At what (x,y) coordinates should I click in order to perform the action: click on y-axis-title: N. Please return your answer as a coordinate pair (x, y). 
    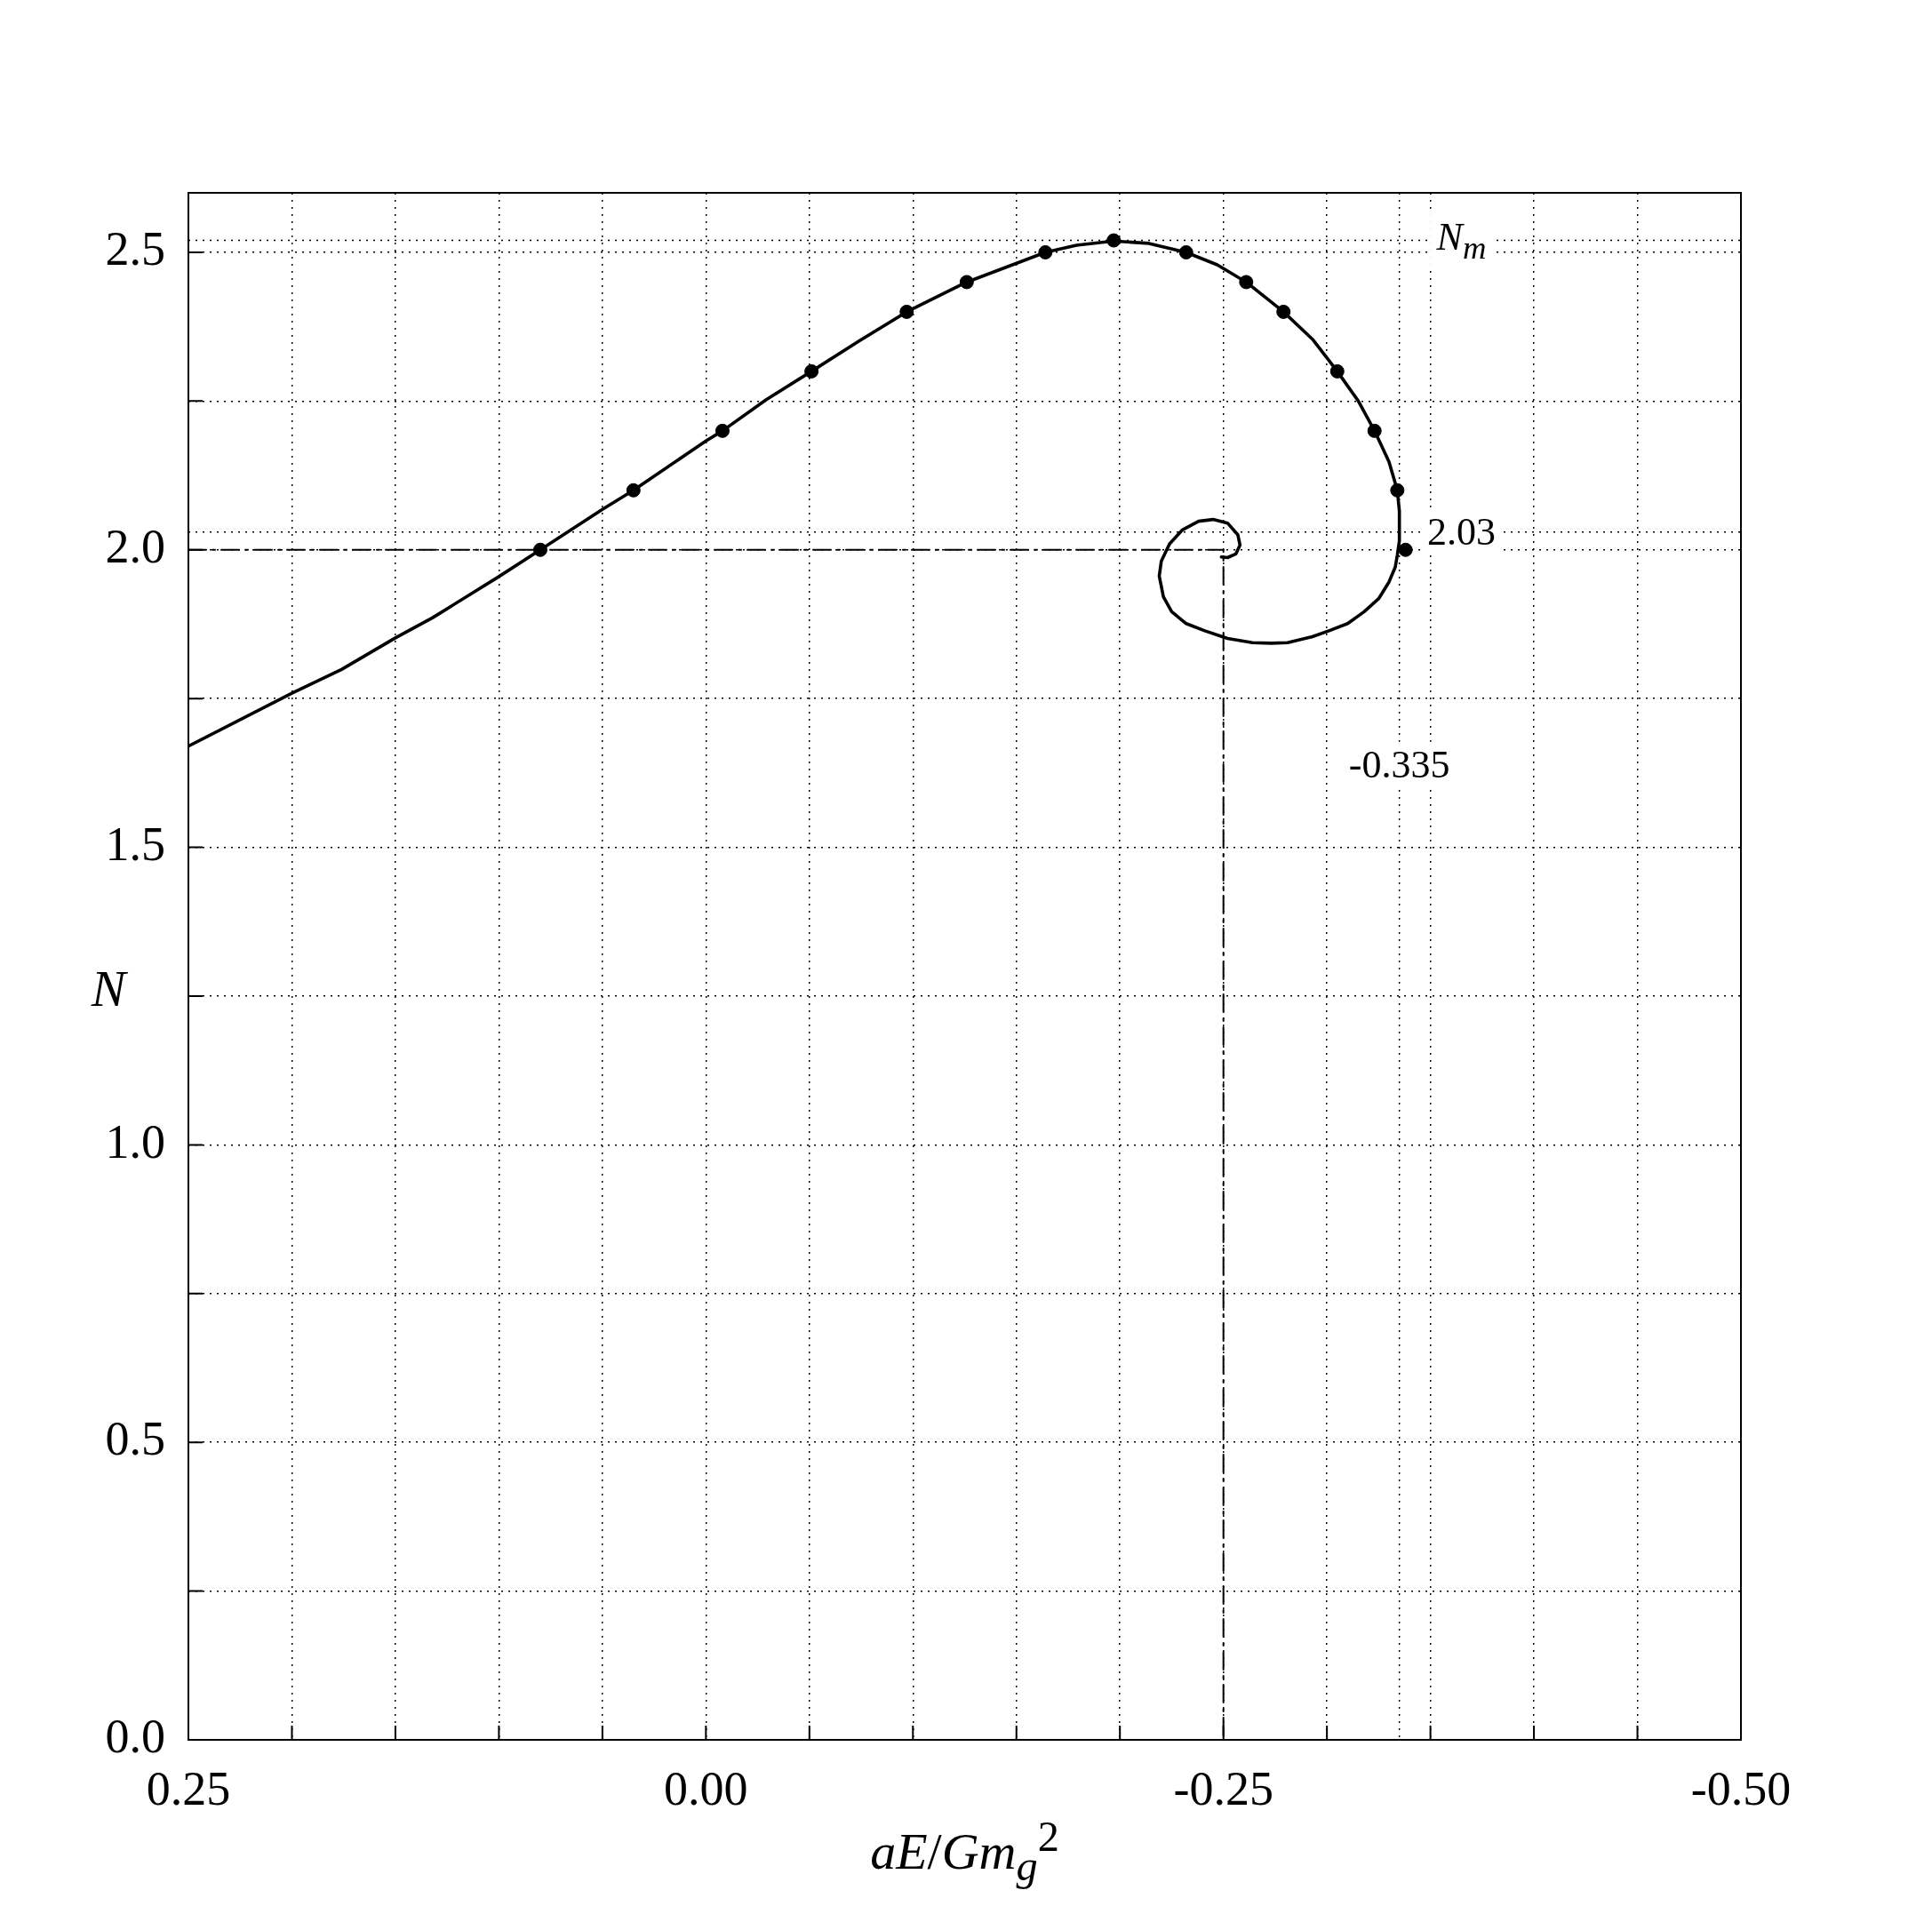
    Looking at the image, I should click on (108, 988).